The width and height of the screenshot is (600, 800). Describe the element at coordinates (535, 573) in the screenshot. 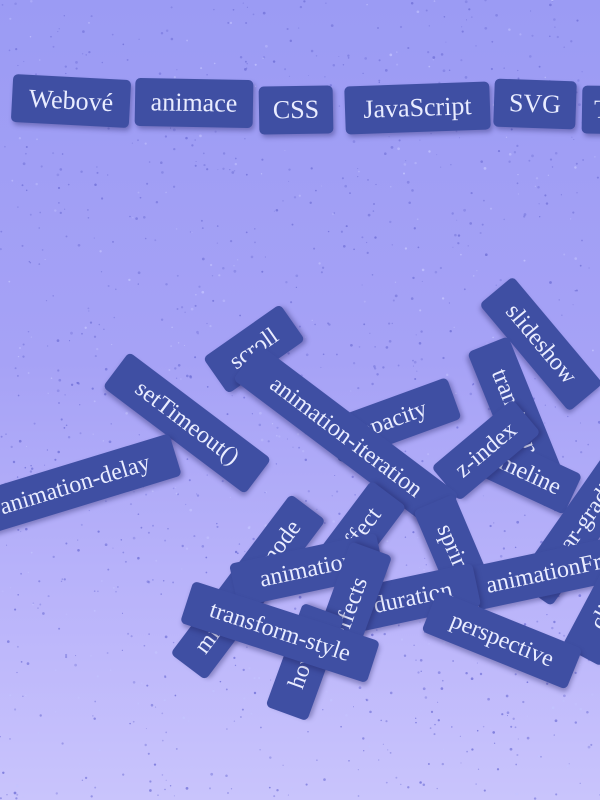

I see `tag-animationframe: animationFrame` at that location.